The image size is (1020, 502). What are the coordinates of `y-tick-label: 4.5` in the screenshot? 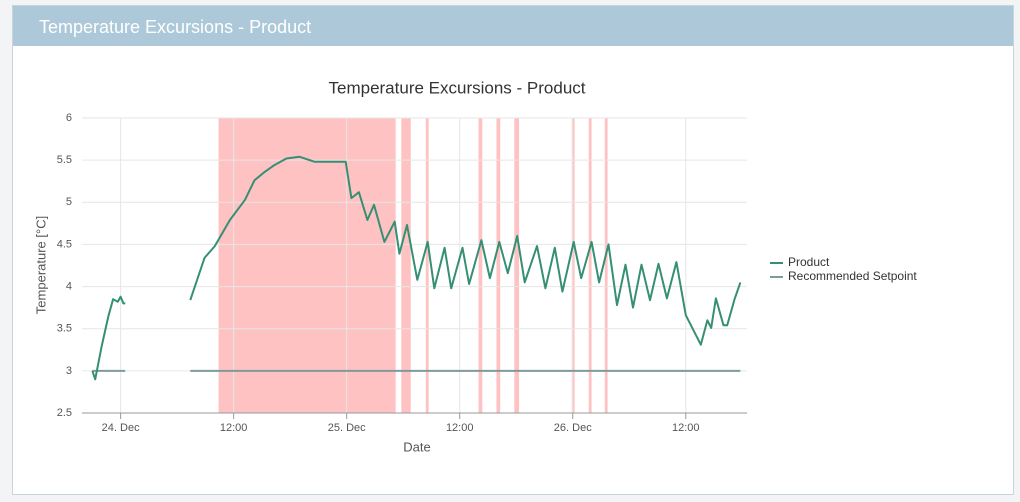 It's located at (64, 244).